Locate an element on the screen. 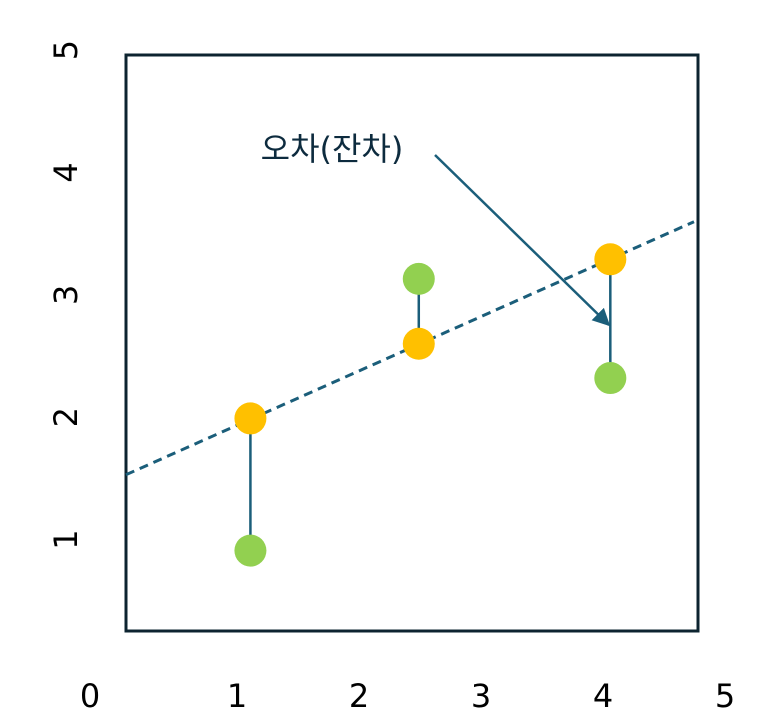  y-tick-label: 2 is located at coordinates (66, 417).